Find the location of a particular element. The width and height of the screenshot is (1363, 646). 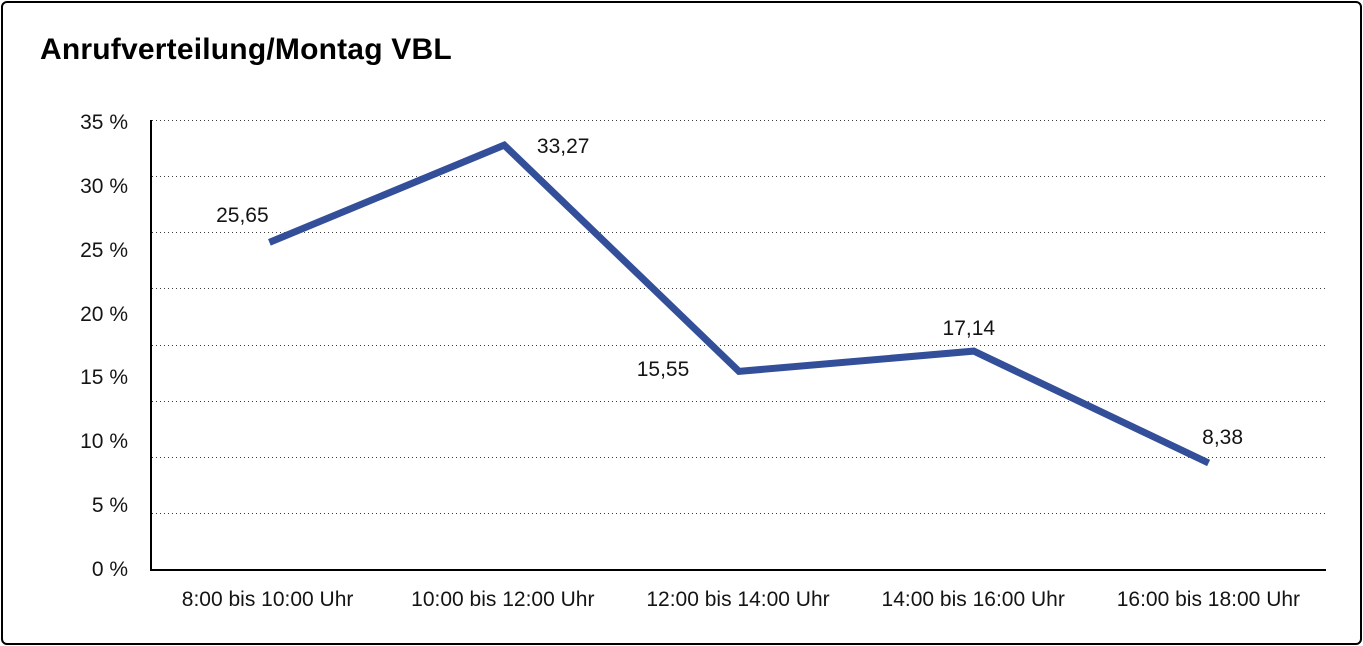

data-point-label: 25,65 is located at coordinates (242, 216).